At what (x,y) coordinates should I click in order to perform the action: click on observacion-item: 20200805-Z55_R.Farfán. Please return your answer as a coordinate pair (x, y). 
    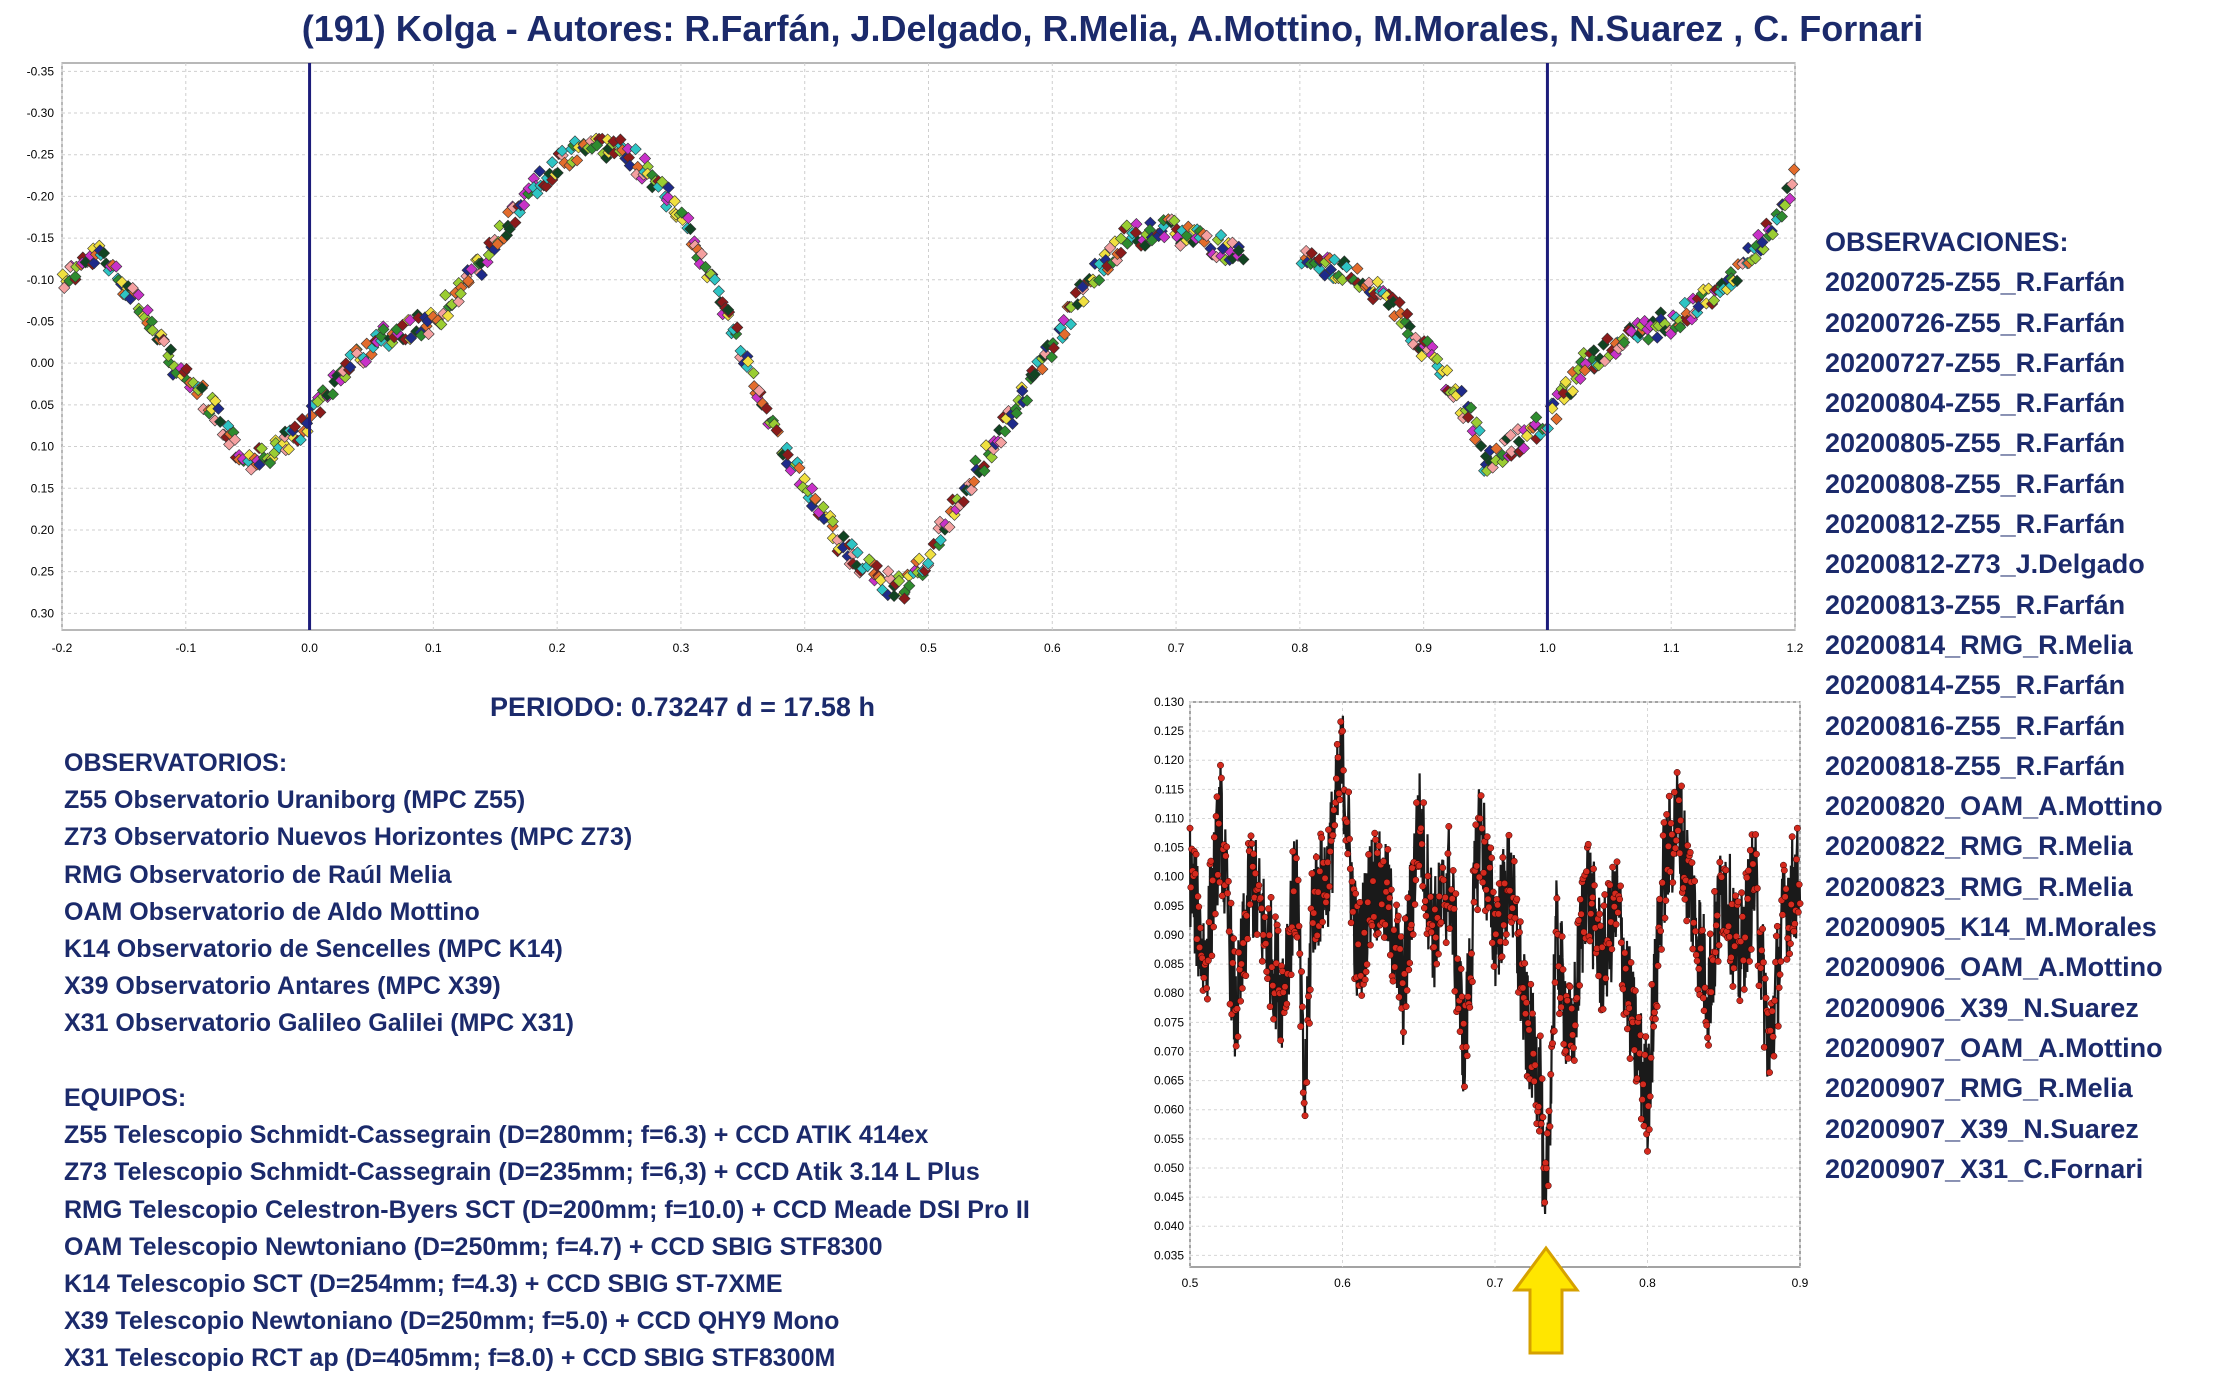
    Looking at the image, I should click on (1975, 443).